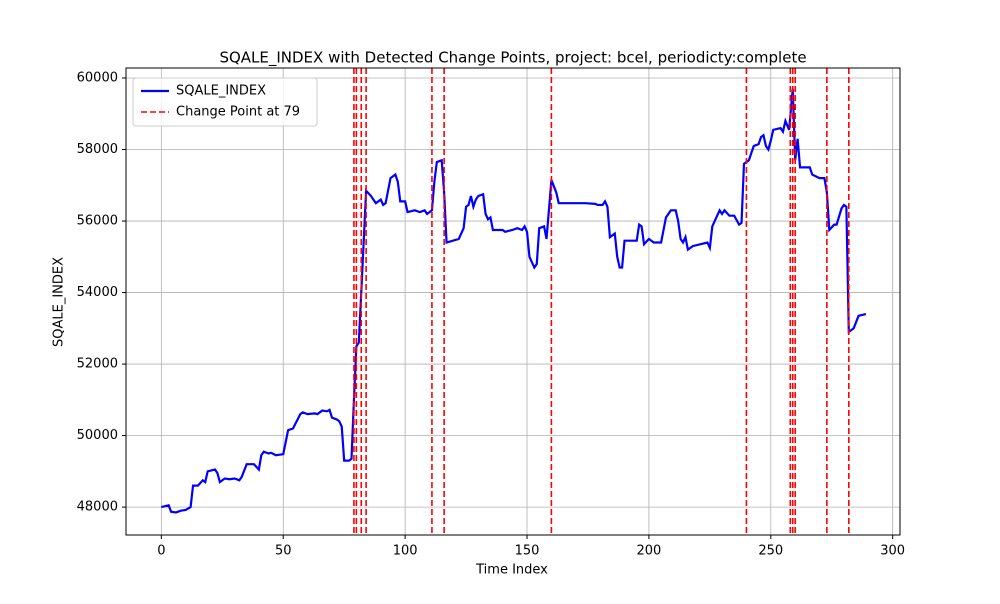 The width and height of the screenshot is (1000, 604). I want to click on y-tick-label: 54000, so click(97, 292).